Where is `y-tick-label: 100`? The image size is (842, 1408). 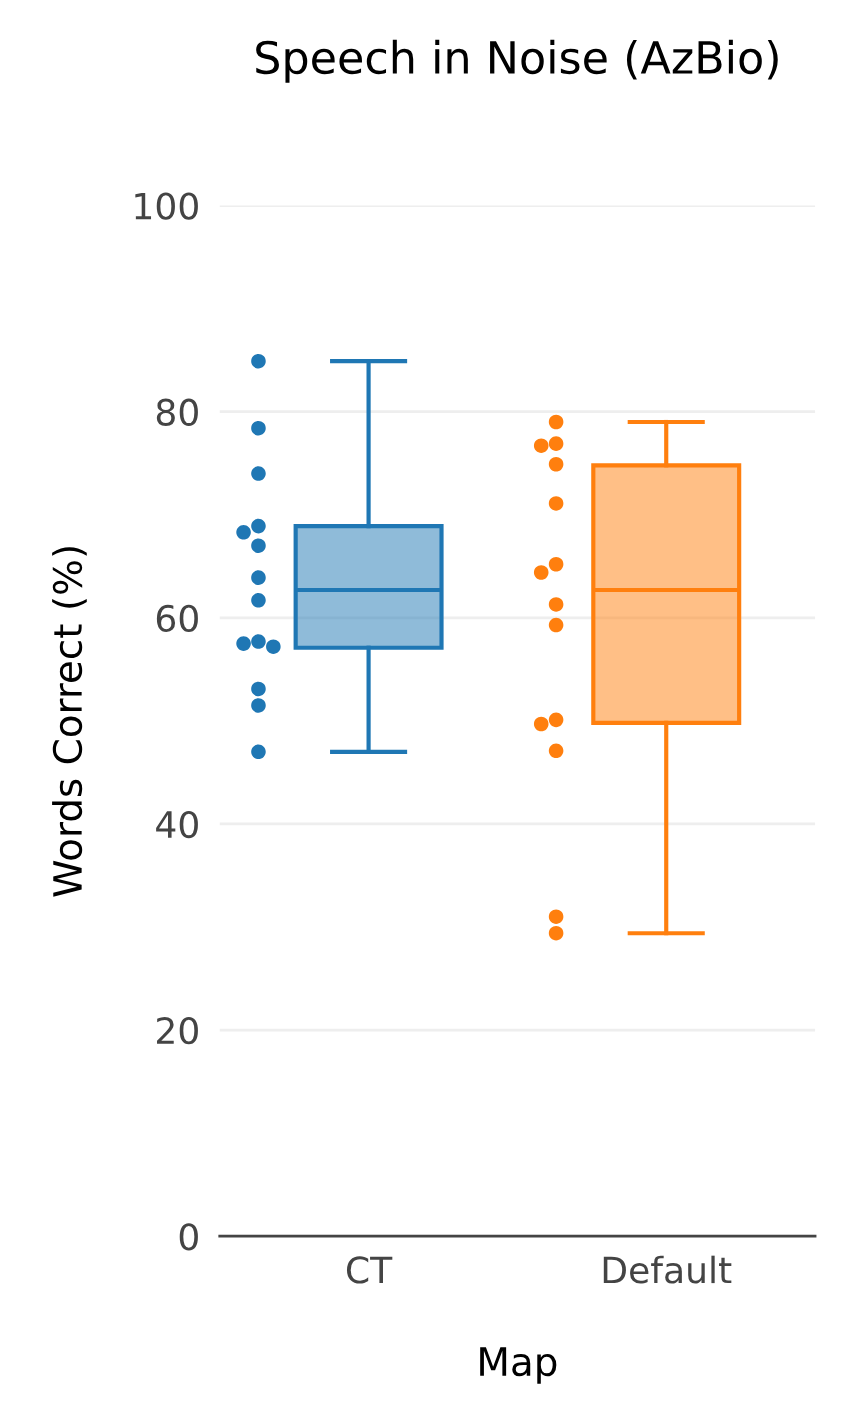
y-tick-label: 100 is located at coordinates (166, 206).